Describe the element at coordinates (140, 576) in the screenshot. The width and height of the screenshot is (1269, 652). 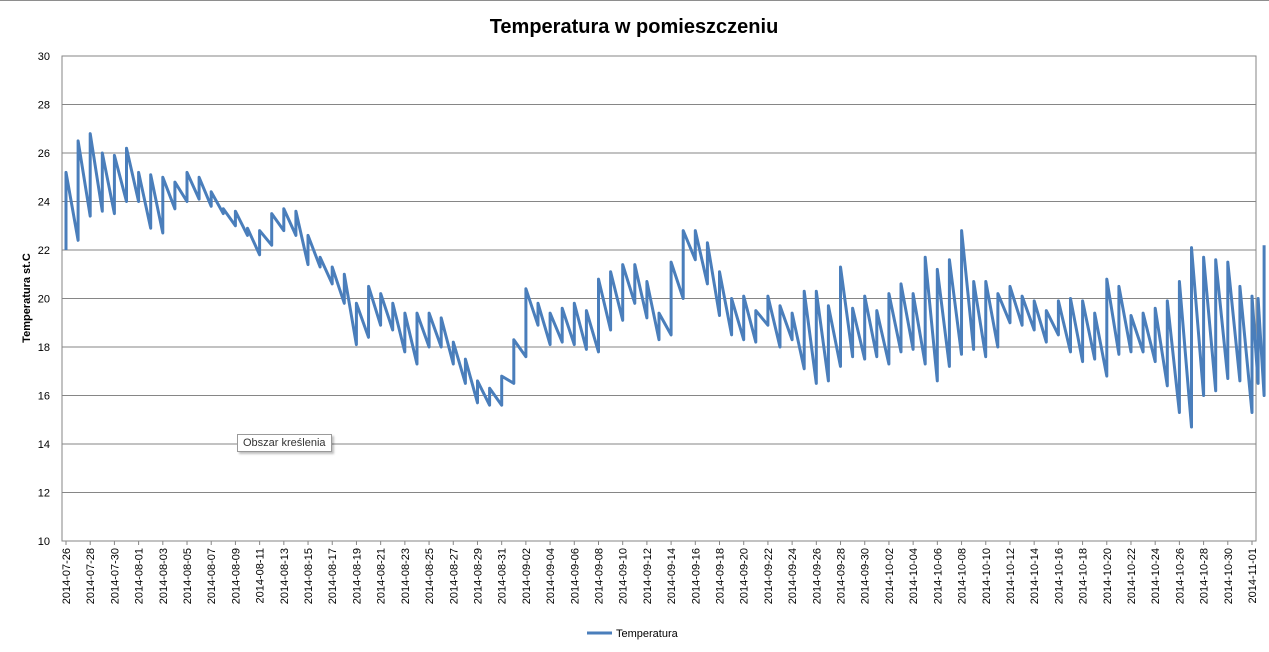
I see `x-tick-label: 2014-08-01` at that location.